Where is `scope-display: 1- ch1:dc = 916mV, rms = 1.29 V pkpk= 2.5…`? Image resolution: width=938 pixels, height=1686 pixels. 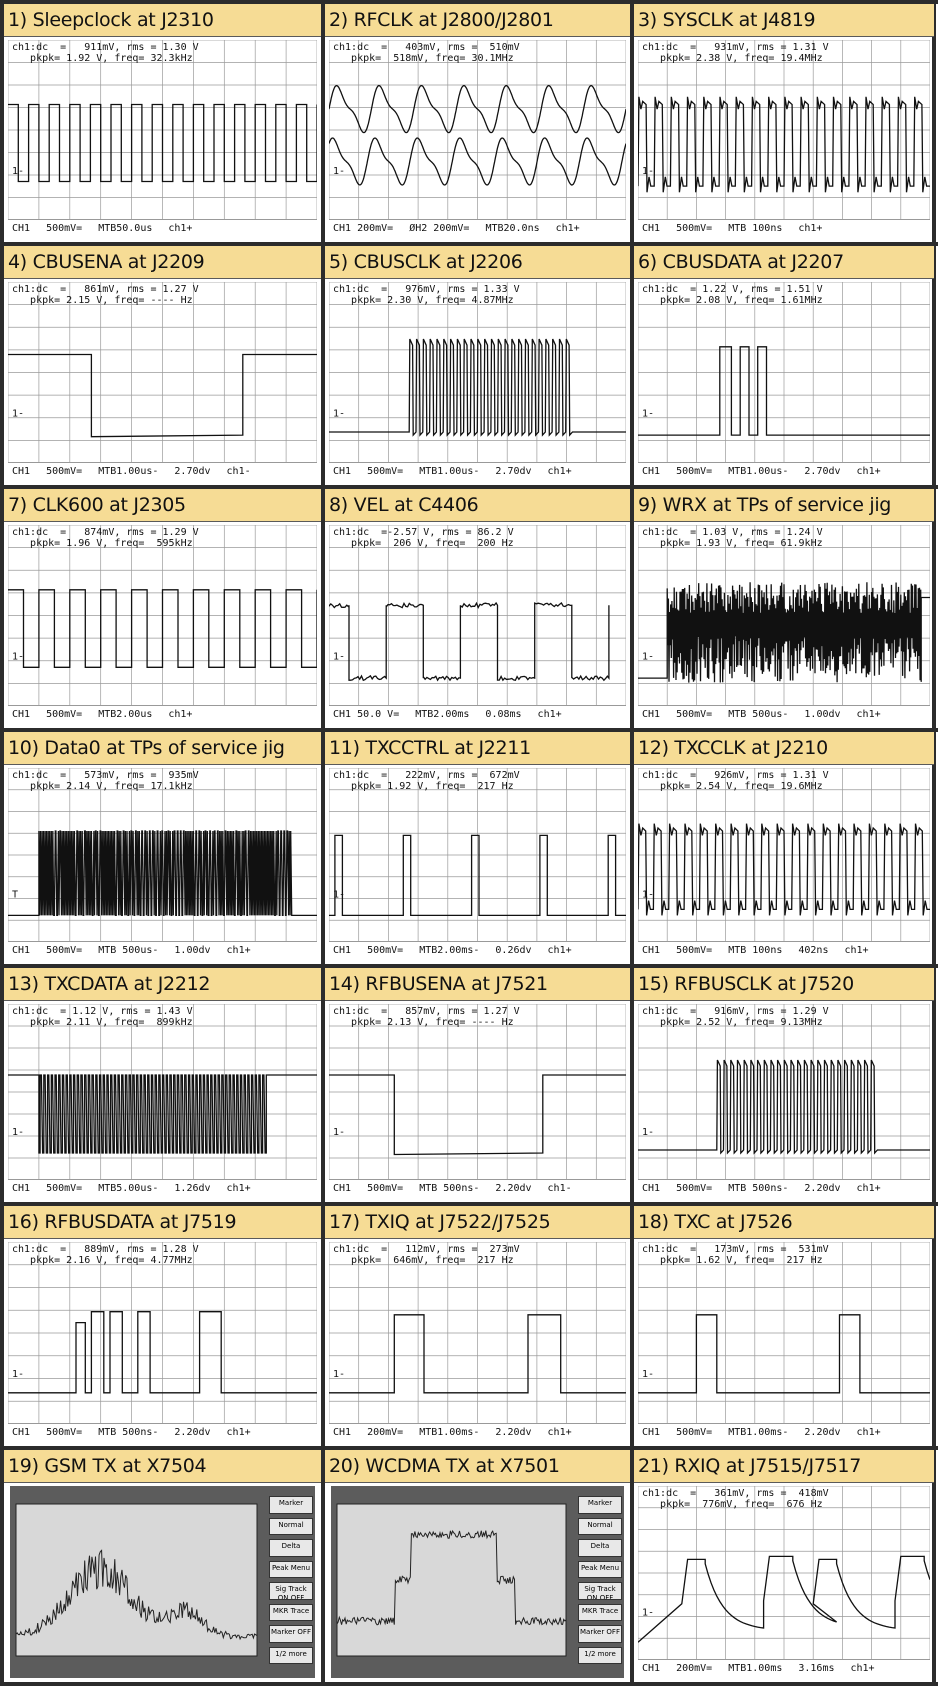
scope-display: 1- ch1:dc = 916mV, rms = 1.29 V pkpk= 2.5… is located at coordinates (784, 1101).